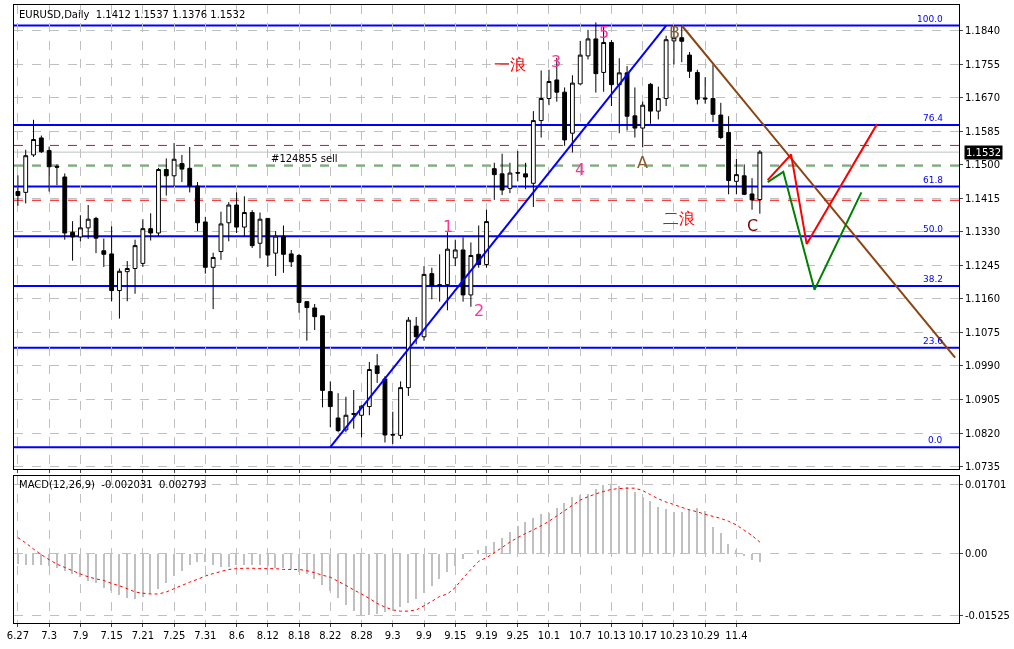 The width and height of the screenshot is (1014, 649). Describe the element at coordinates (986, 484) in the screenshot. I see `y-tick-label: 0.01701` at that location.